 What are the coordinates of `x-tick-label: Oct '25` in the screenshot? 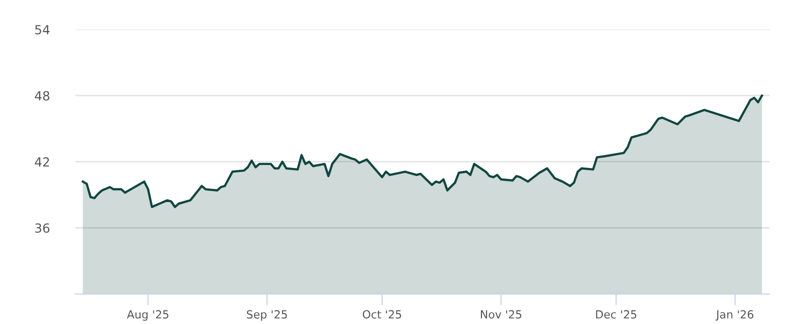 It's located at (382, 314).